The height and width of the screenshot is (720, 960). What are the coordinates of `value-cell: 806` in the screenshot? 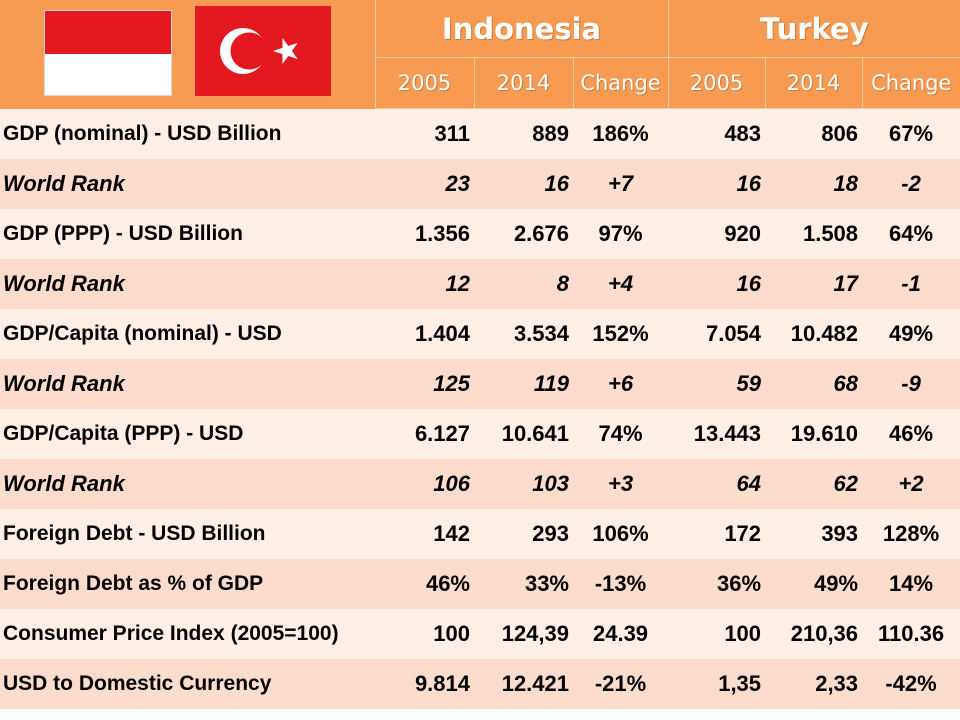 It's located at (814, 133).